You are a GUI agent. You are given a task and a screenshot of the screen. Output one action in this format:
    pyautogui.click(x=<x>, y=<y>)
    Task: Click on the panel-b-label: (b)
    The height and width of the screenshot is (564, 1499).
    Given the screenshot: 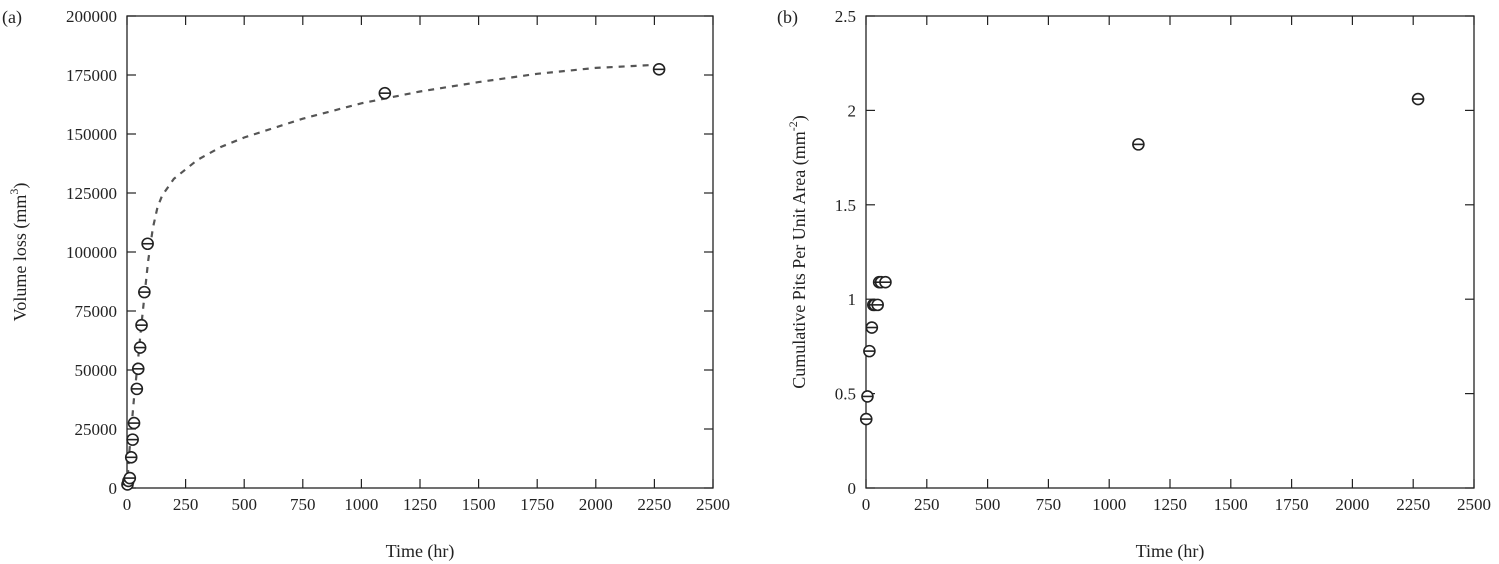 What is the action you would take?
    pyautogui.click(x=787, y=17)
    